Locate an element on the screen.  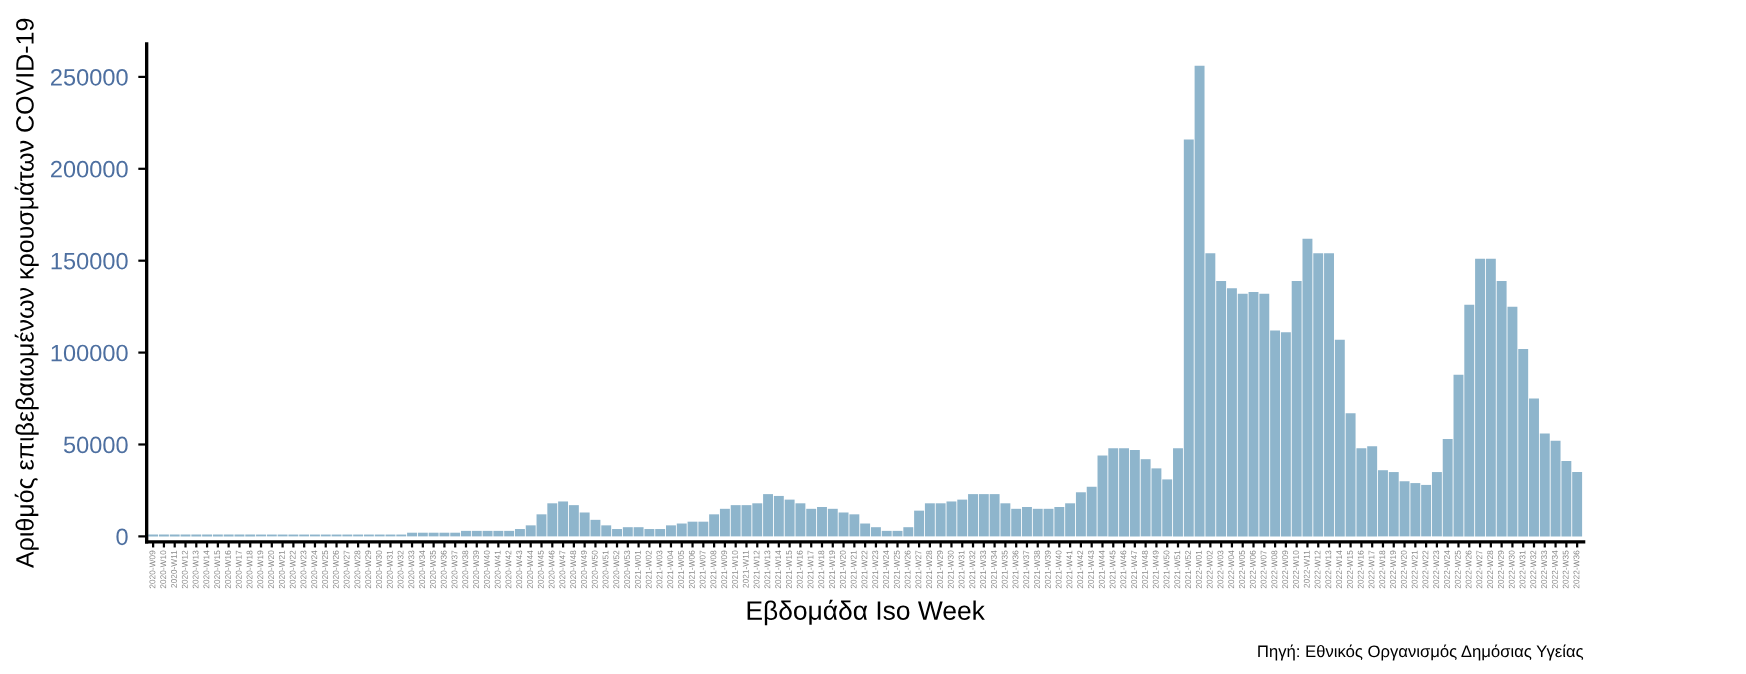
y-tick-label: 250000 is located at coordinates (89, 77).